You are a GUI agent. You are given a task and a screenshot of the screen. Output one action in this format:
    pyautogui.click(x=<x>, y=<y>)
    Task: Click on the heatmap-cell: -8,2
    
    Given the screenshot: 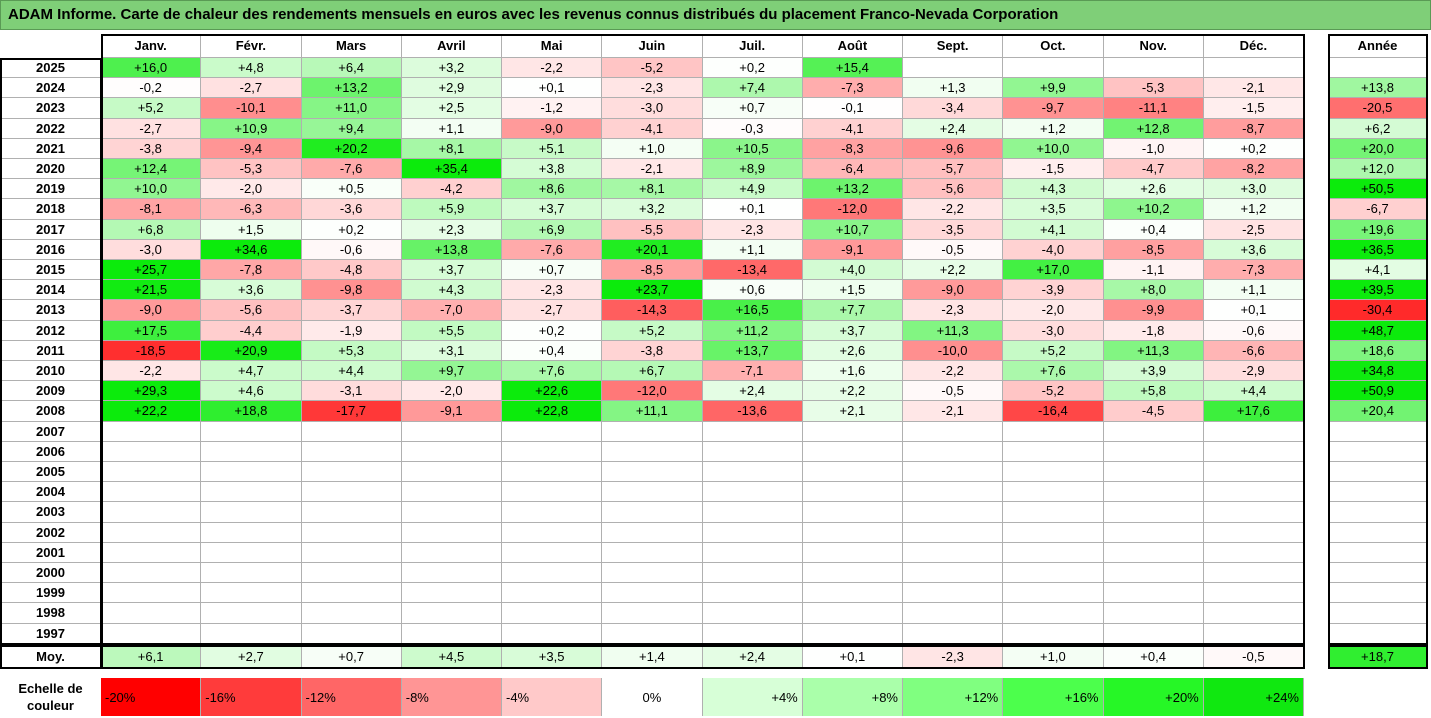 What is the action you would take?
    pyautogui.click(x=1253, y=169)
    